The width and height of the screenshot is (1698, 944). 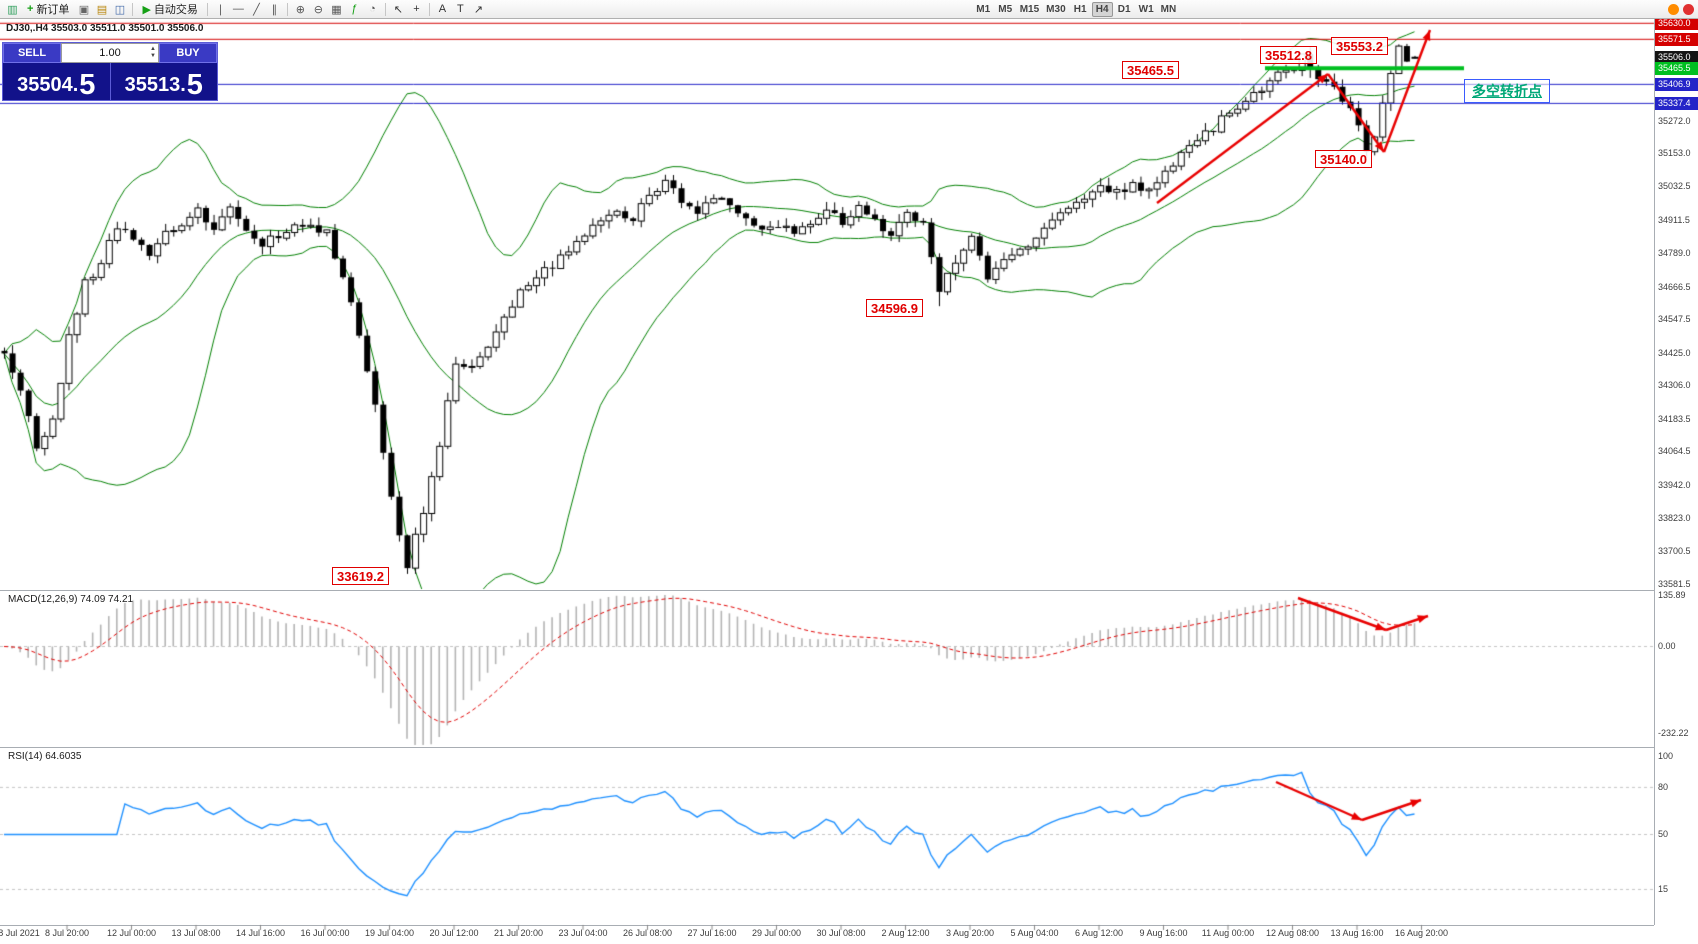 What do you see at coordinates (318, 9) in the screenshot?
I see `zoom-out-icon: ⊖` at bounding box center [318, 9].